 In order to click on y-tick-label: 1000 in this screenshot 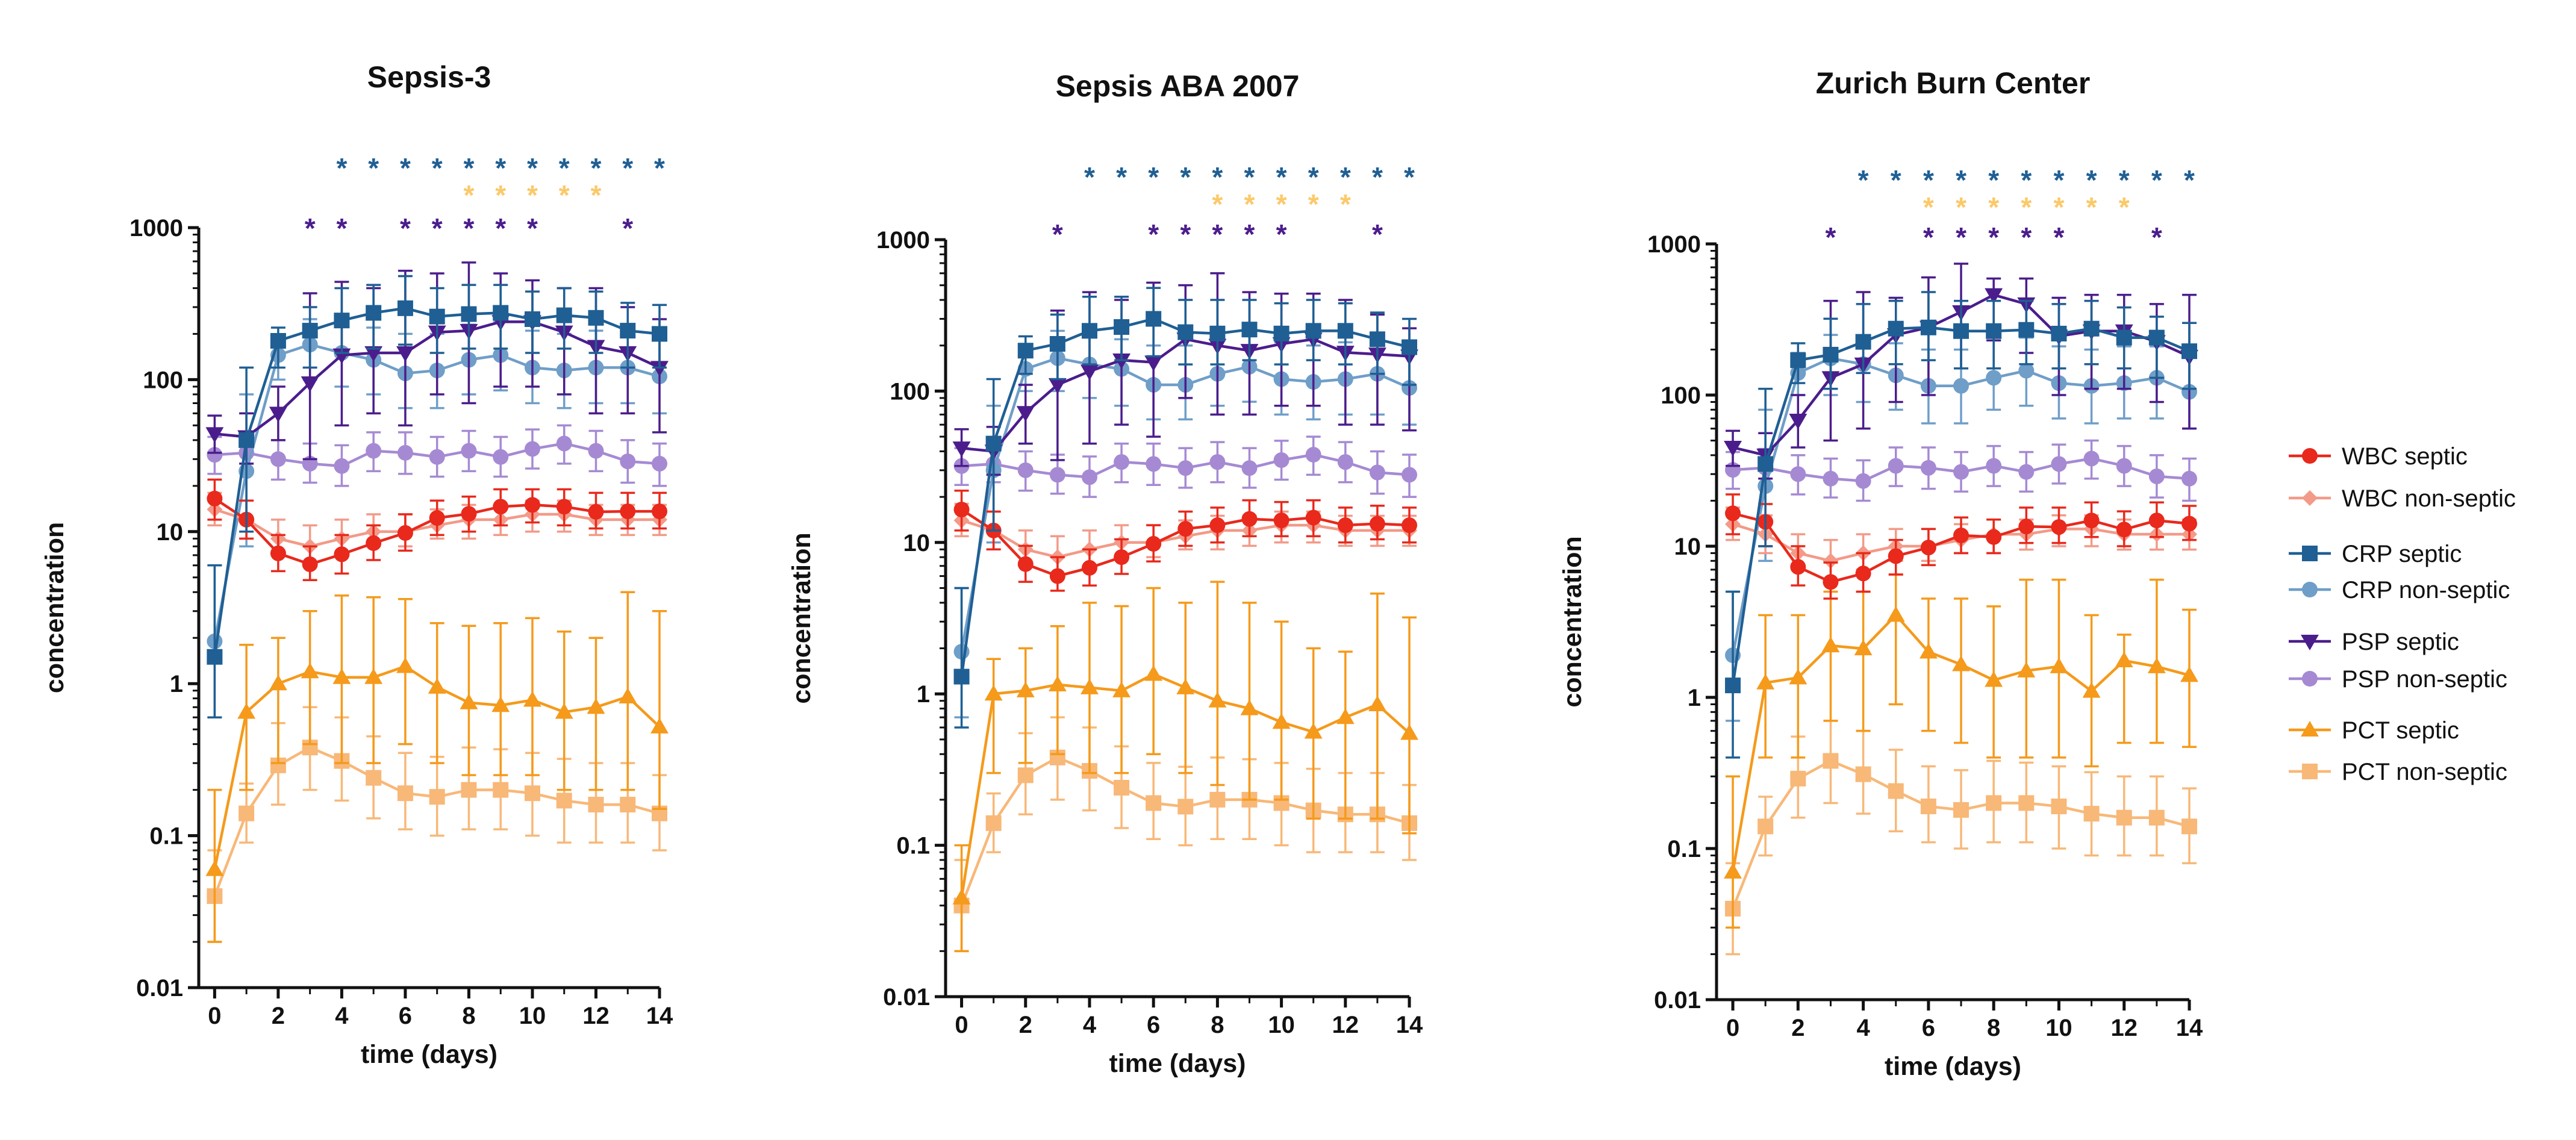, I will do `click(156, 228)`.